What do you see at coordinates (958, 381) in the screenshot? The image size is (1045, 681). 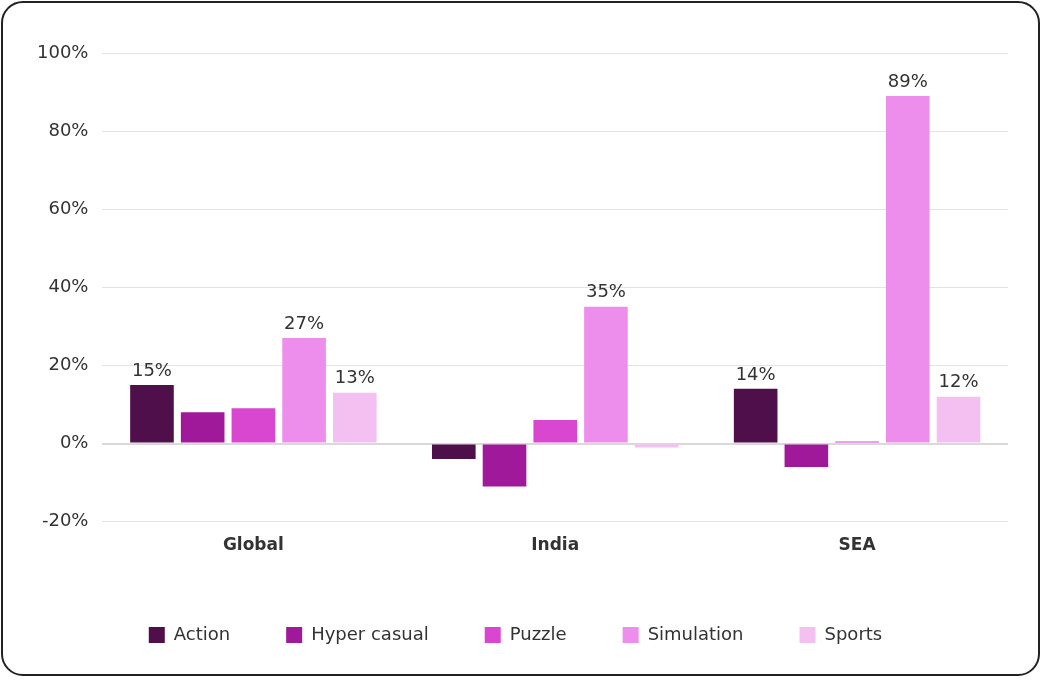 I see `data-label: 12%` at bounding box center [958, 381].